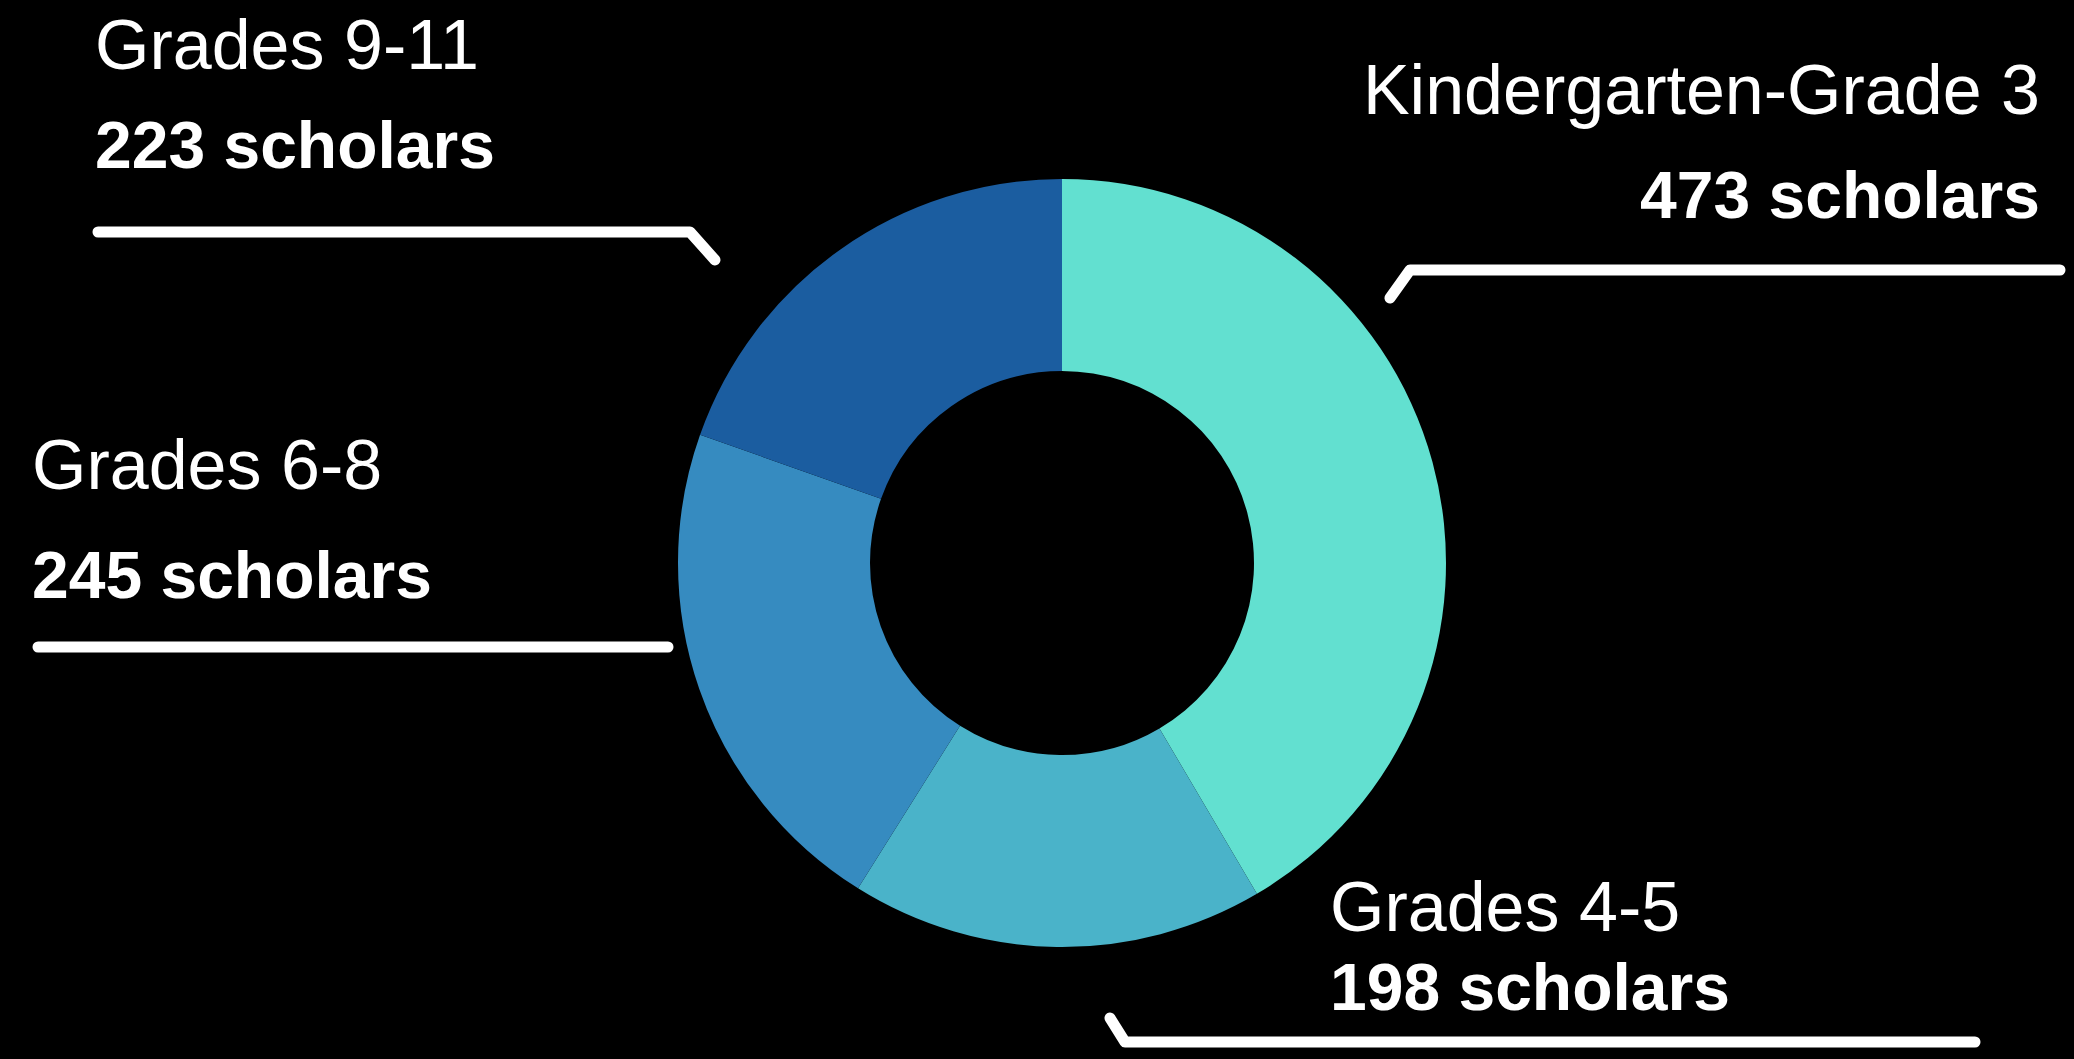 The image size is (2074, 1059). I want to click on data-label: 223 scholars, so click(295, 145).